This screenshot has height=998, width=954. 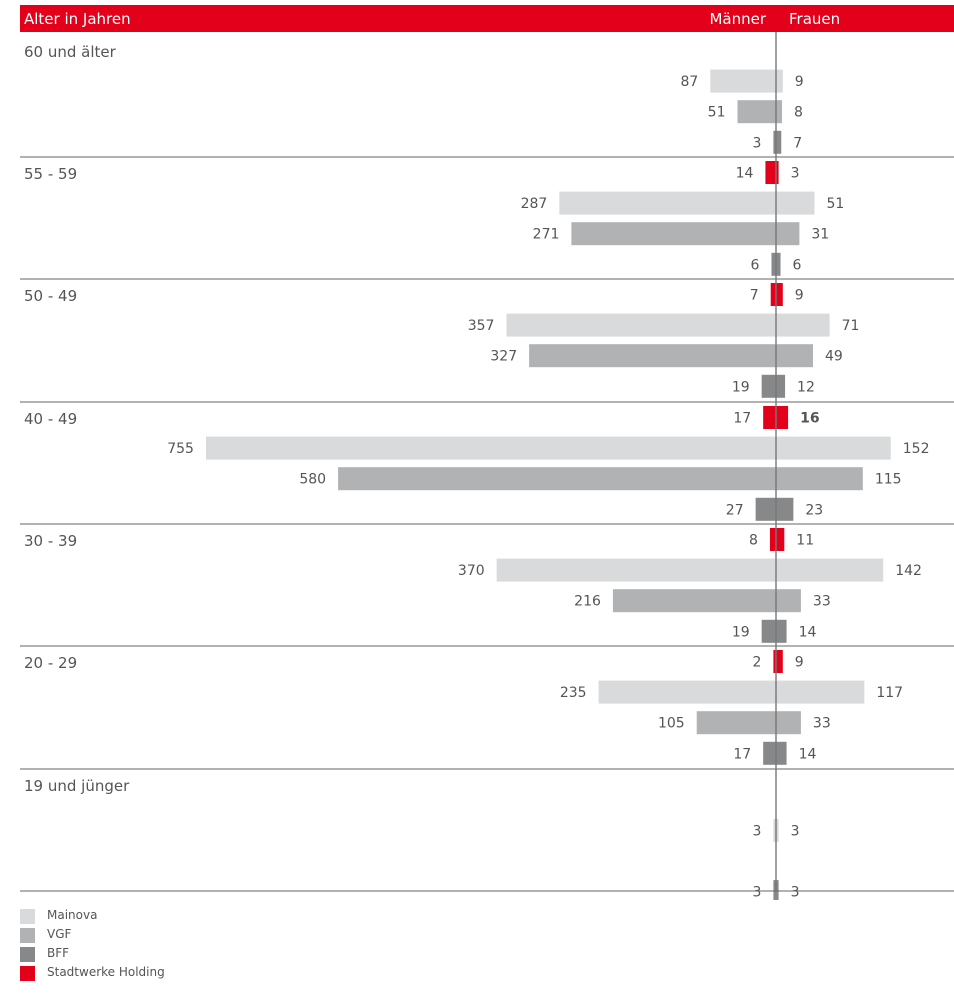 What do you see at coordinates (557, 479) in the screenshot?
I see `bar-men-g4-vgf` at bounding box center [557, 479].